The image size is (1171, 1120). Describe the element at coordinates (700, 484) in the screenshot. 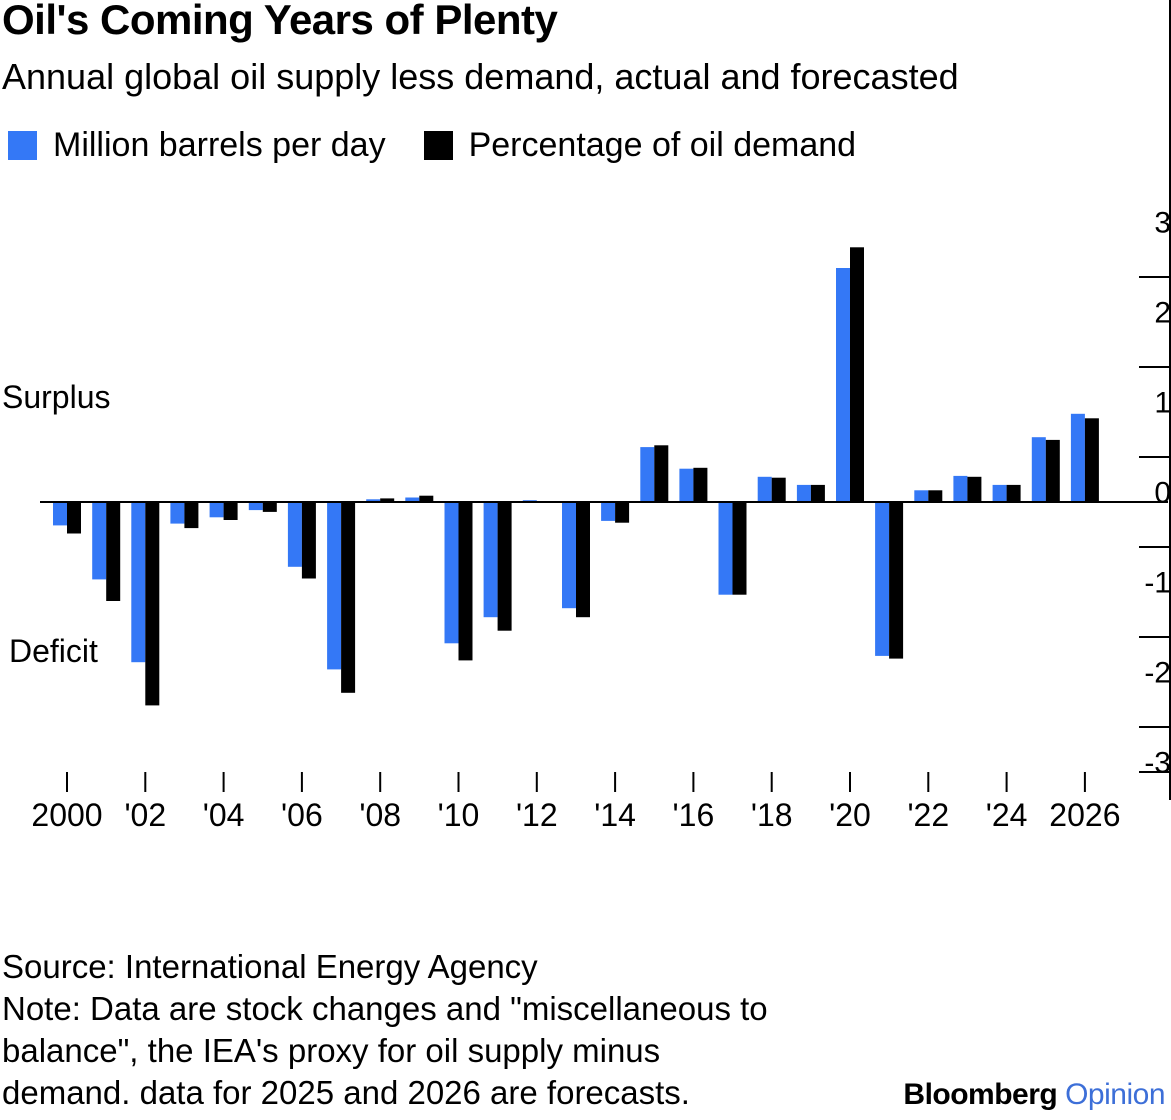

I see `bar-pct-2016` at that location.